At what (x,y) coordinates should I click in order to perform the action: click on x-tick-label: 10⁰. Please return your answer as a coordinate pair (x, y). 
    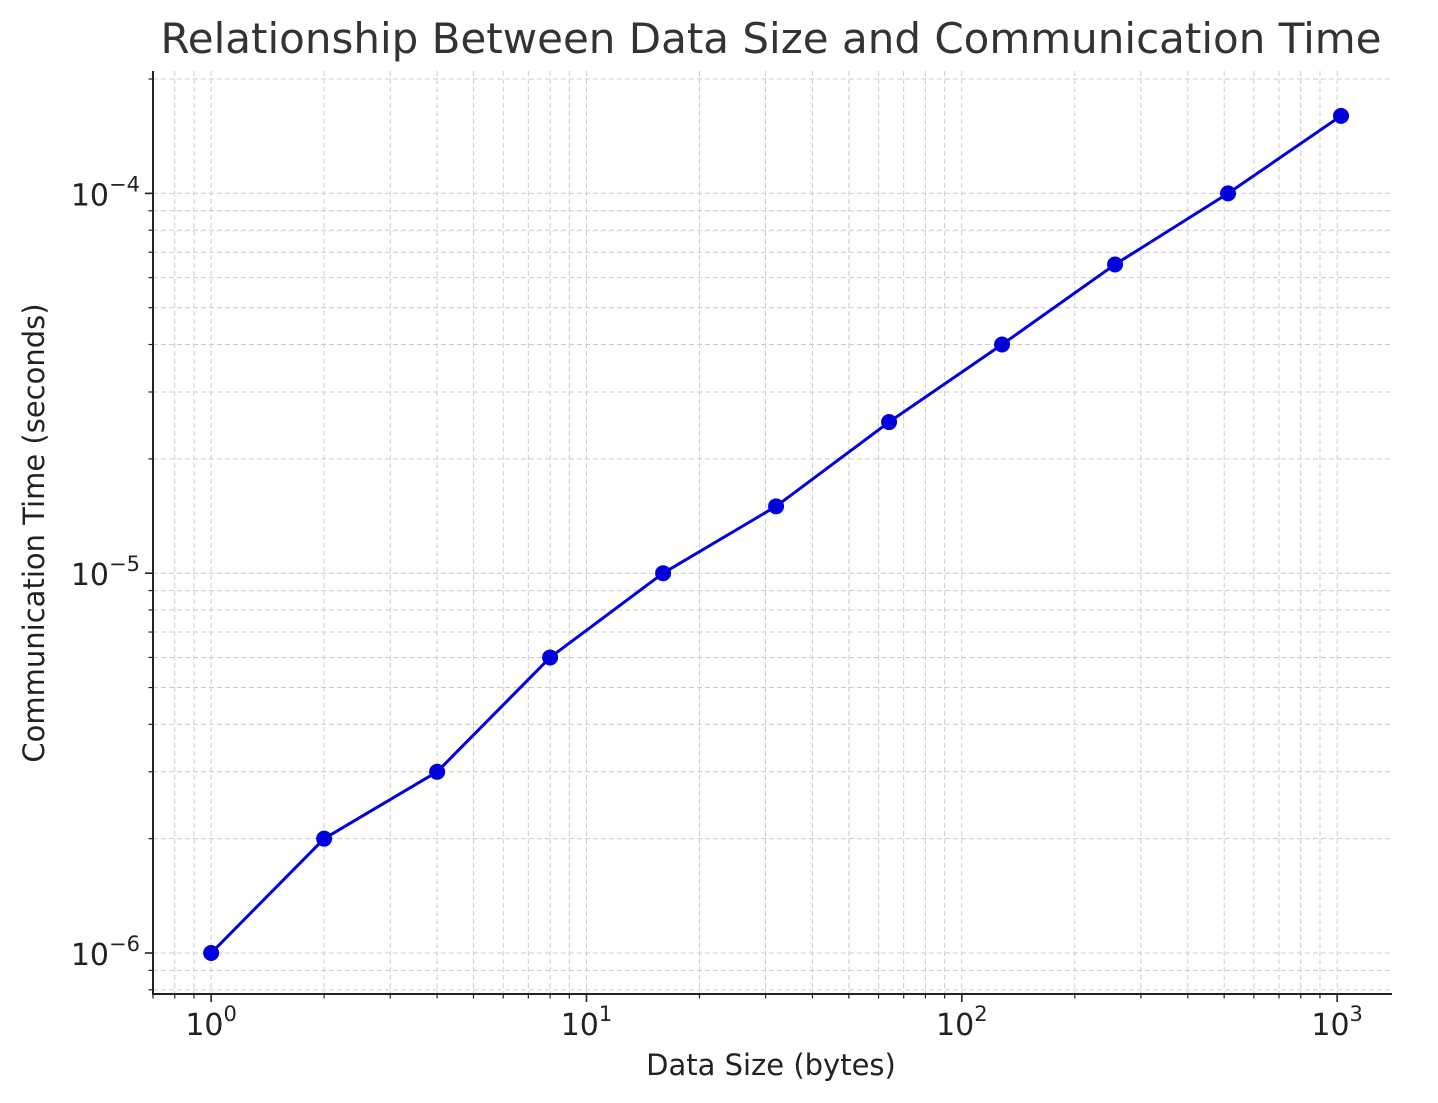
    Looking at the image, I should click on (211, 1022).